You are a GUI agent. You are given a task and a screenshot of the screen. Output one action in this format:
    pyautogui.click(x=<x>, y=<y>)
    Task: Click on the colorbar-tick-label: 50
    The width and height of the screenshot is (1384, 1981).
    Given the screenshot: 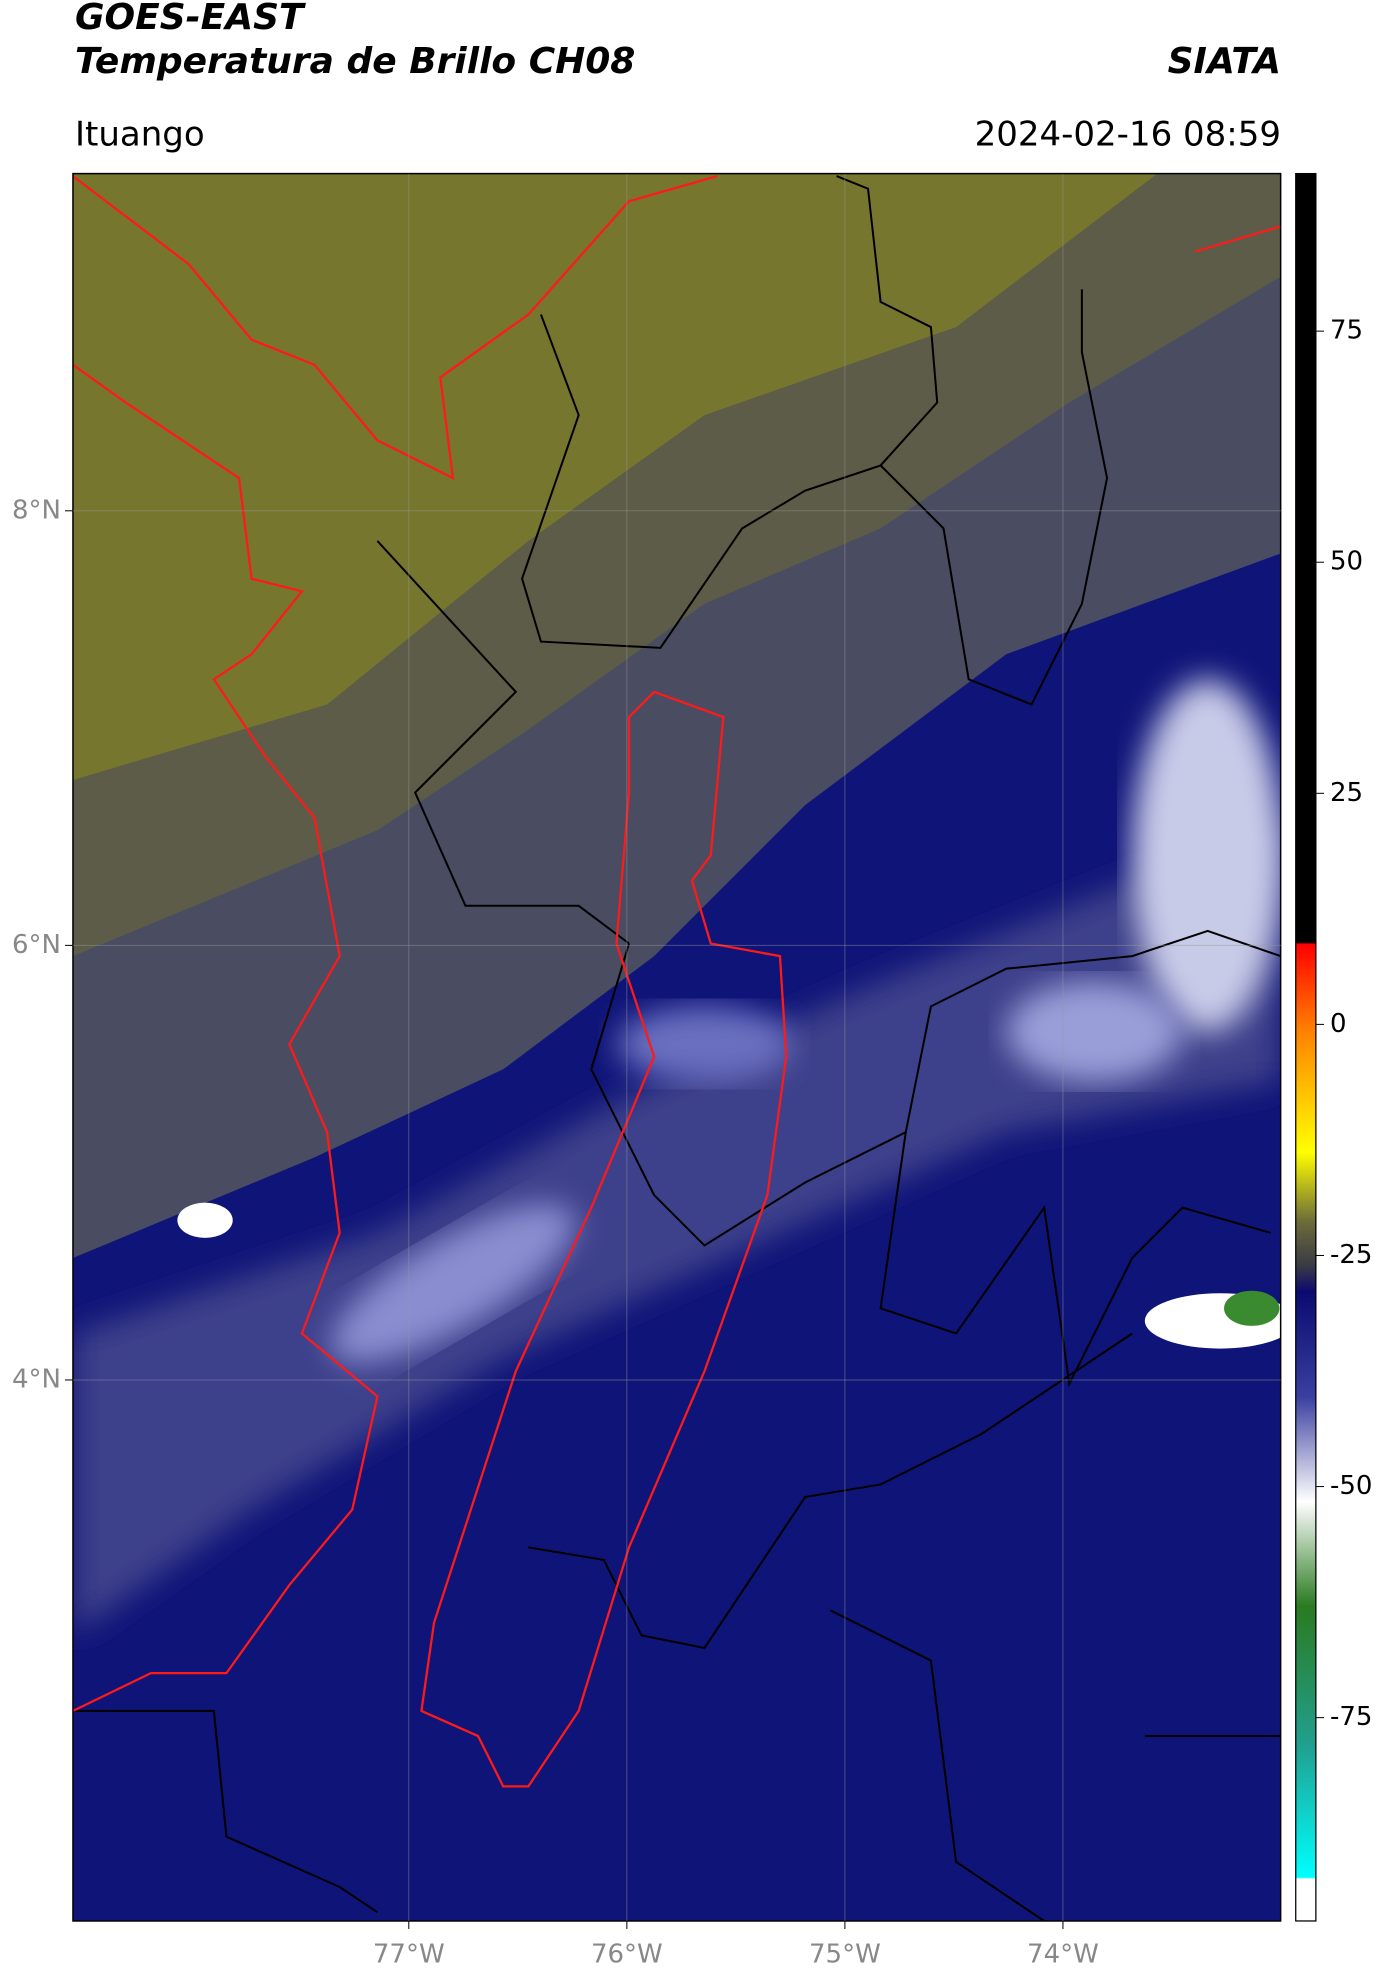 What is the action you would take?
    pyautogui.click(x=1346, y=562)
    